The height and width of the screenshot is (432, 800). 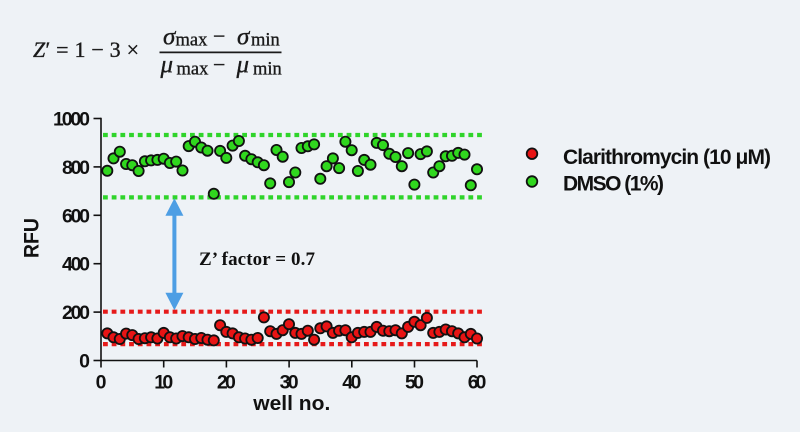 I want to click on svg-text: Z’ factor = 0.7, so click(x=257, y=259).